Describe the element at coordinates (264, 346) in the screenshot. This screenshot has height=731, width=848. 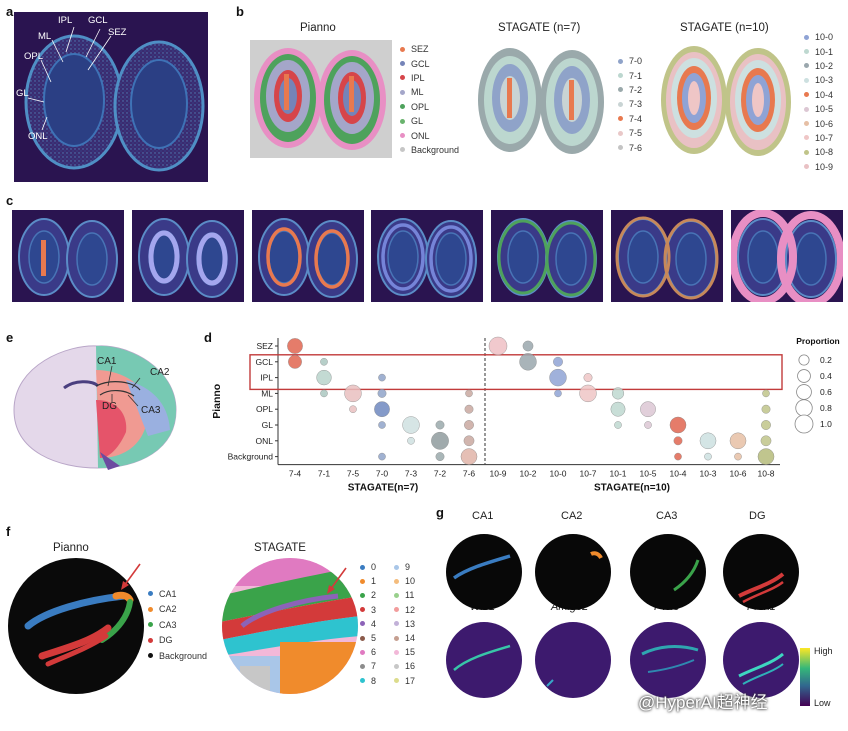
I see `y-tick-label: SEZ` at that location.